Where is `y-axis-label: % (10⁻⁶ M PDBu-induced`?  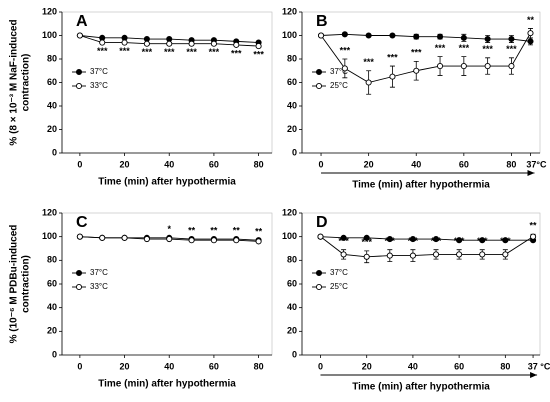
y-axis-label: % (10⁻⁶ M PDBu-induced is located at coordinates (14, 284).